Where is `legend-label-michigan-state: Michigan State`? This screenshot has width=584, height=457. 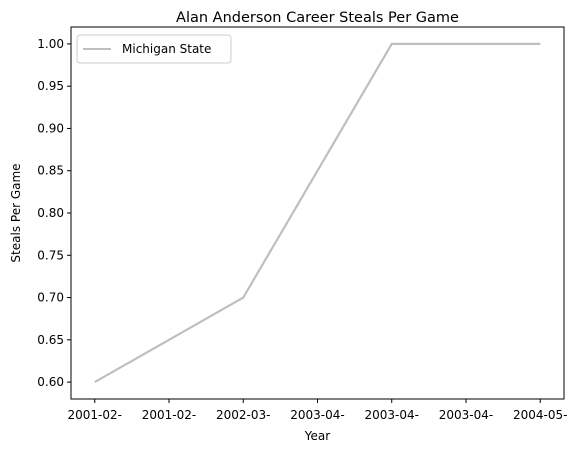
legend-label-michigan-state: Michigan State is located at coordinates (166, 49).